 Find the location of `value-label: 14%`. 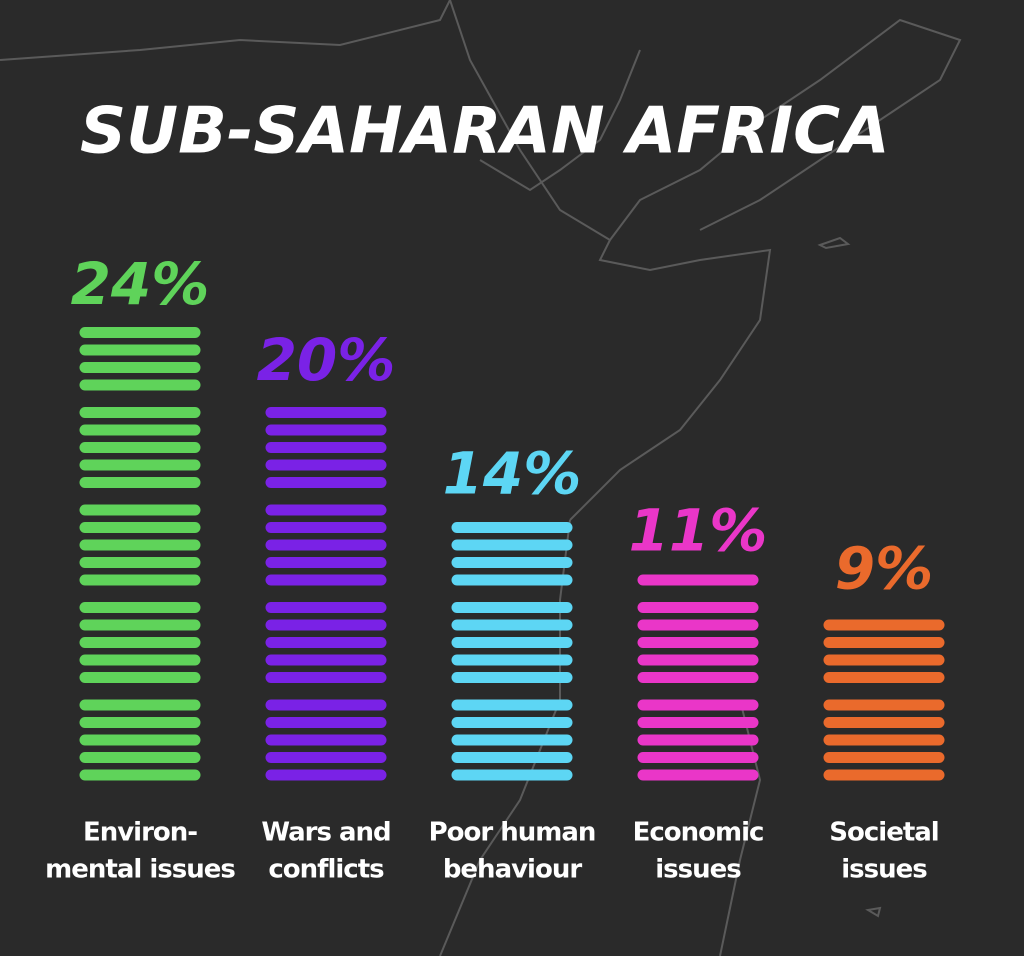

value-label: 14% is located at coordinates (512, 474).